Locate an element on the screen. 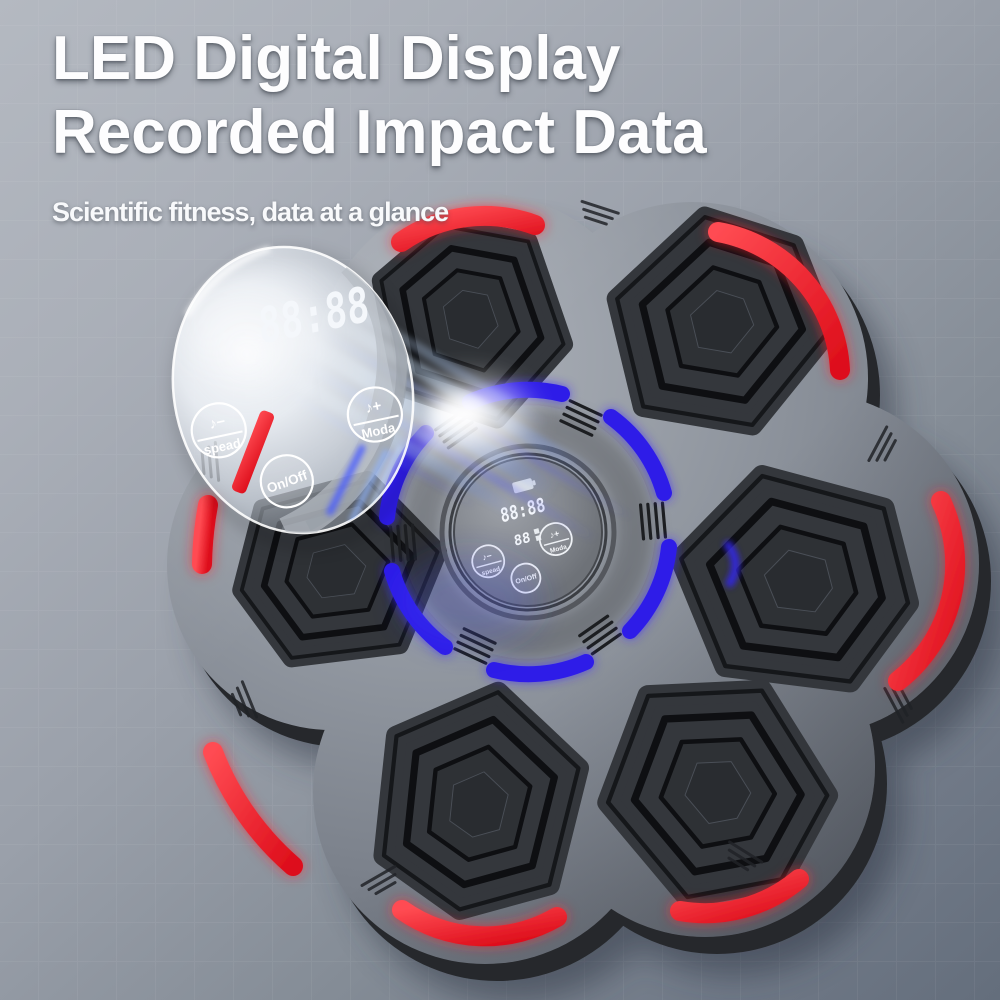 This screenshot has width=1000, height=1000. lens-rim-highlight is located at coordinates (228, 281).